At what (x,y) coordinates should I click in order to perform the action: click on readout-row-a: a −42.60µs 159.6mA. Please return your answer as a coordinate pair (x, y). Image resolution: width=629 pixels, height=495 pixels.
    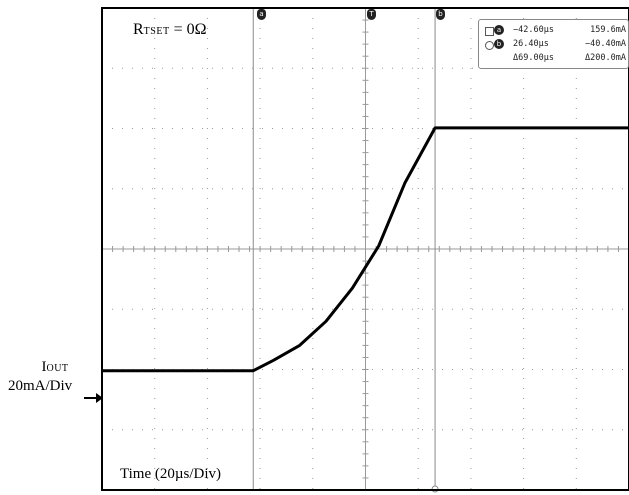
    Looking at the image, I should click on (554, 31).